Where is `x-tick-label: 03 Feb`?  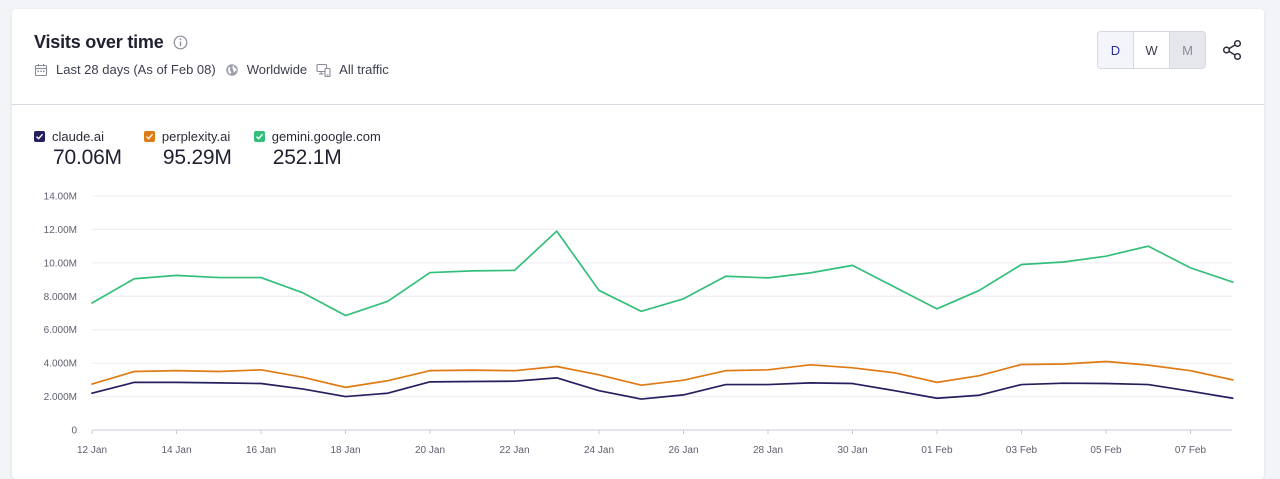 x-tick-label: 03 Feb is located at coordinates (1022, 450).